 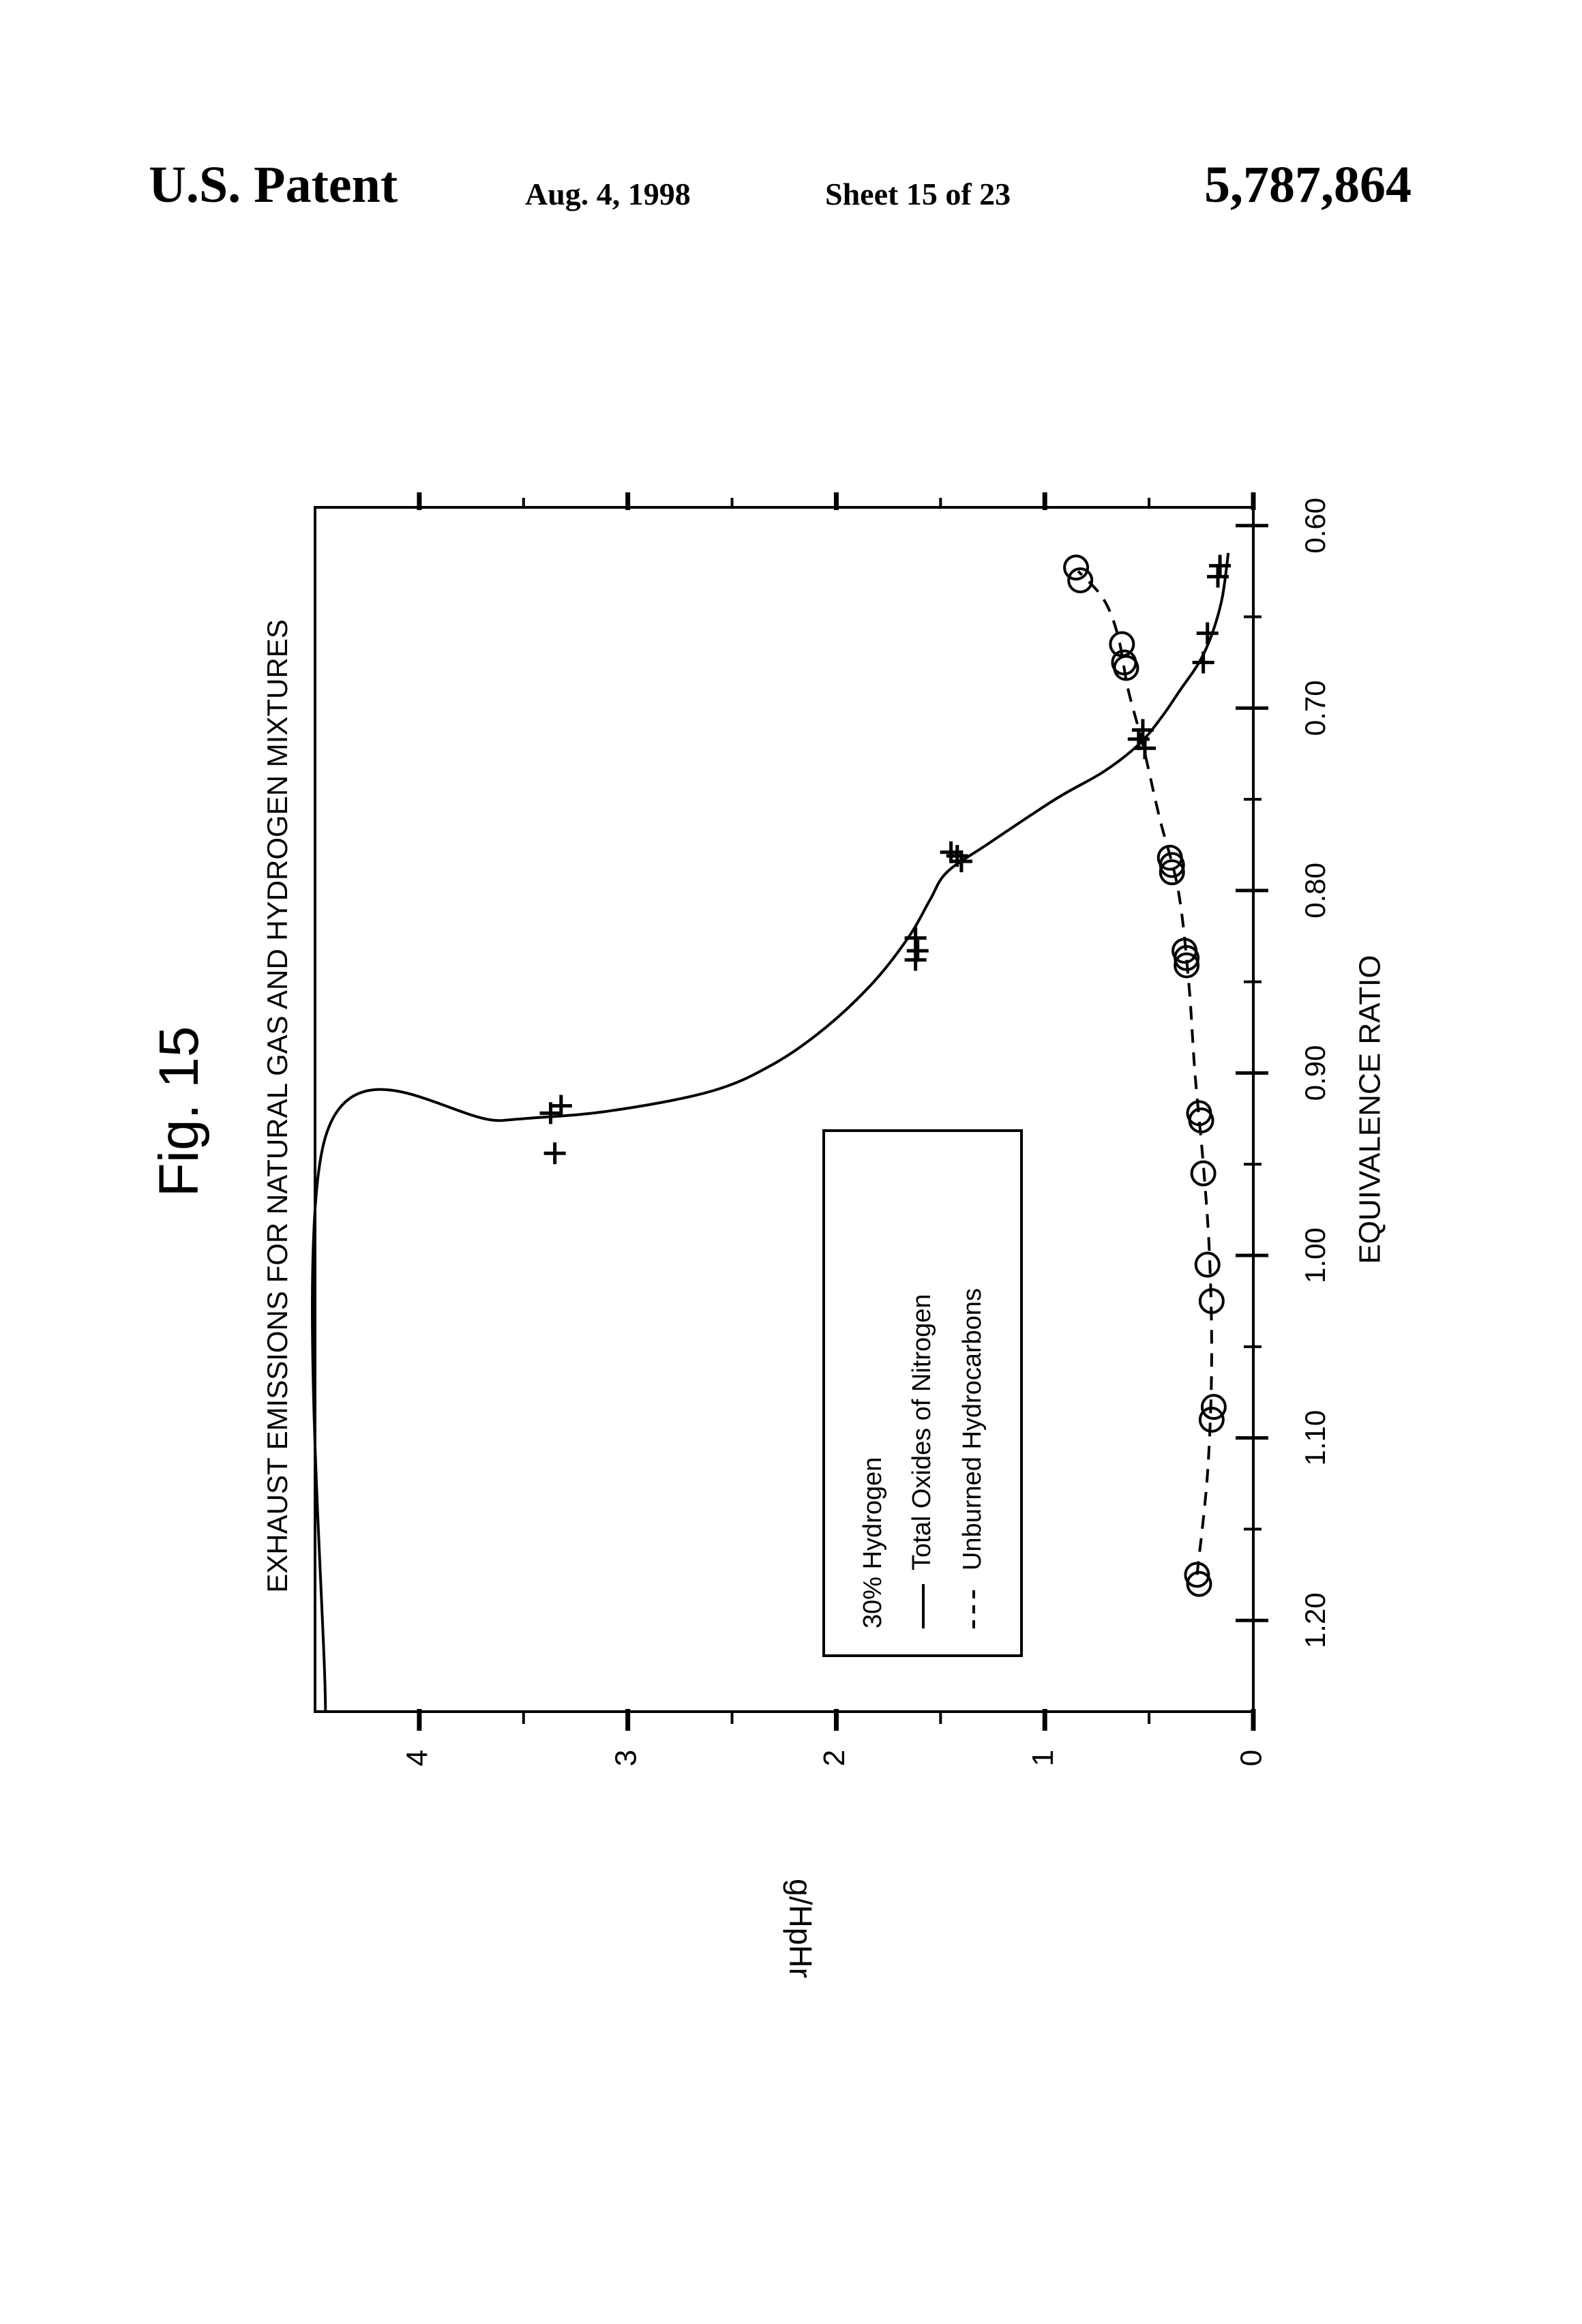 I want to click on x-tick-label: 0.80, so click(x=1315, y=891).